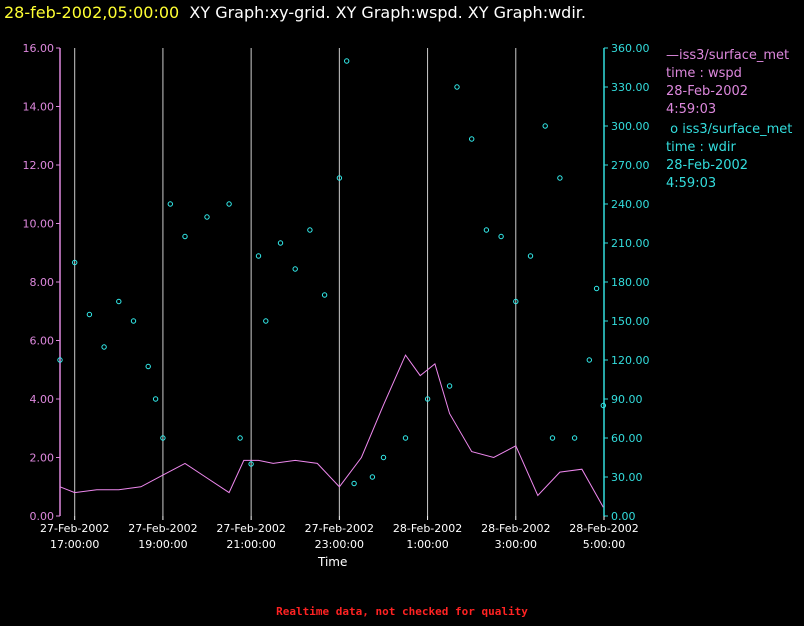 The height and width of the screenshot is (626, 804). I want to click on left-tick-label: 6.00, so click(42, 341).